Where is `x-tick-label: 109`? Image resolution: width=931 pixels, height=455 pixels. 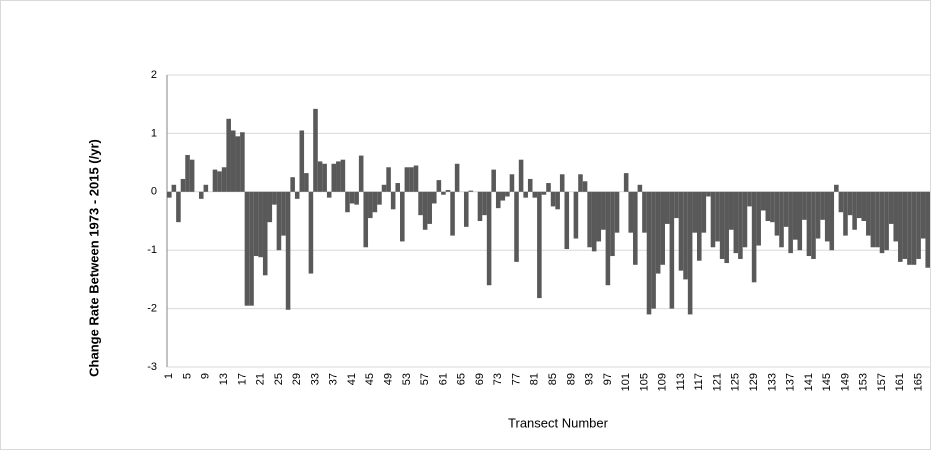 x-tick-label: 109 is located at coordinates (663, 382).